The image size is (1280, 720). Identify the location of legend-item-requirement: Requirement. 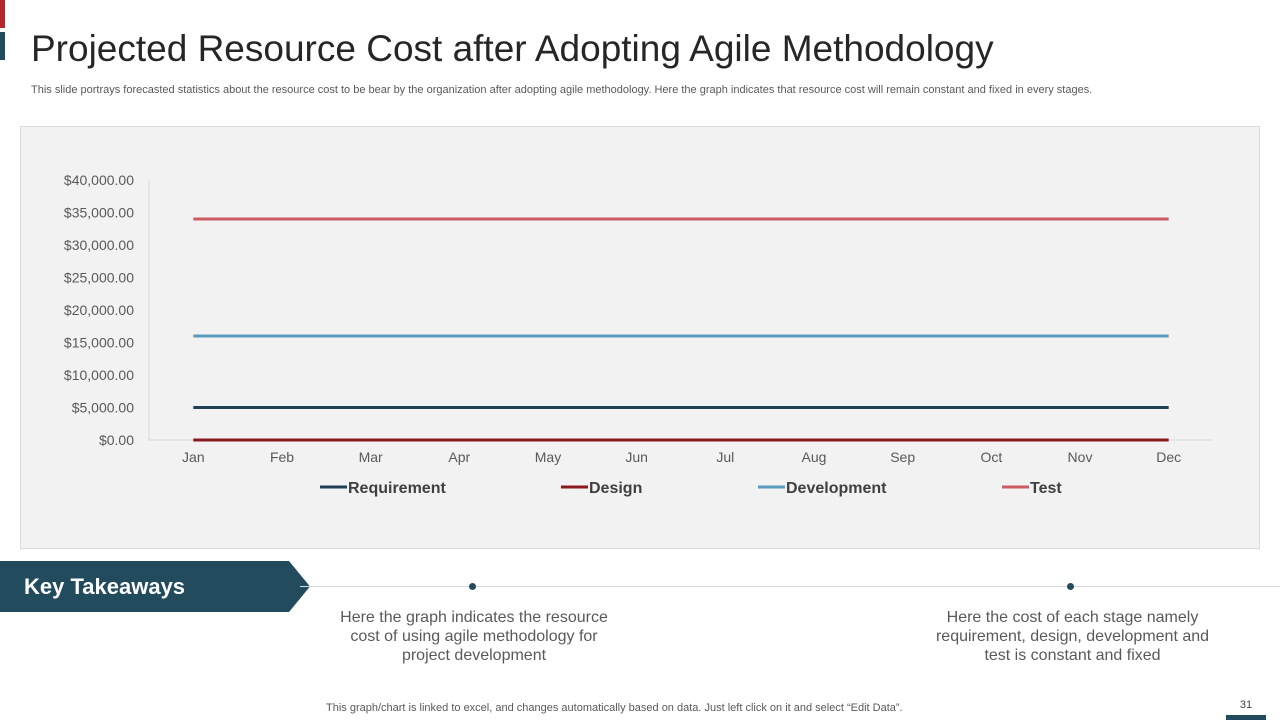
(383, 488).